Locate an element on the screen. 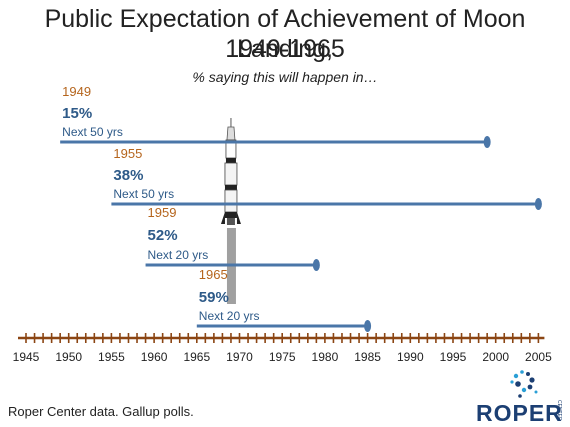 The width and height of the screenshot is (570, 427). poll-1955-horizon-label: Next 50 yrs is located at coordinates (143, 194).